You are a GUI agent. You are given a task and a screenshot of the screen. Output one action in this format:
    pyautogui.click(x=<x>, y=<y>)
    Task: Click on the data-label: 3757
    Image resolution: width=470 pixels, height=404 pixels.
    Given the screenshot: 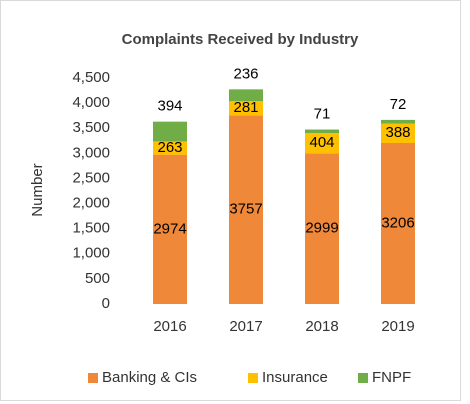 What is the action you would take?
    pyautogui.click(x=245, y=209)
    